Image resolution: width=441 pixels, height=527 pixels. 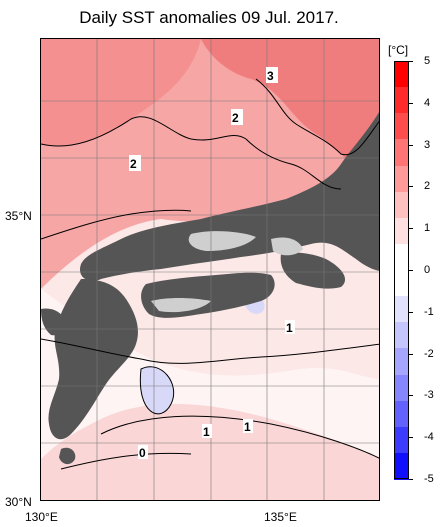 What do you see at coordinates (429, 479) in the screenshot?
I see `colorbar-tick-label: -5` at bounding box center [429, 479].